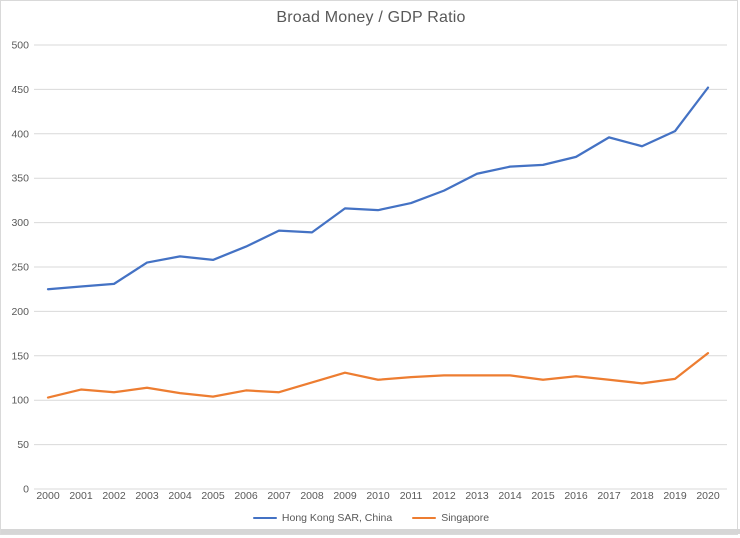  What do you see at coordinates (609, 496) in the screenshot?
I see `x-tick-label: 2017` at bounding box center [609, 496].